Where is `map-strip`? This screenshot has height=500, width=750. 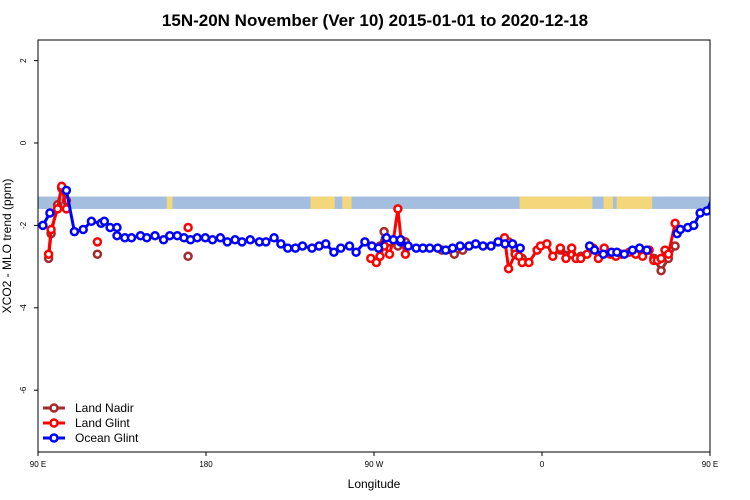 map-strip is located at coordinates (374, 202).